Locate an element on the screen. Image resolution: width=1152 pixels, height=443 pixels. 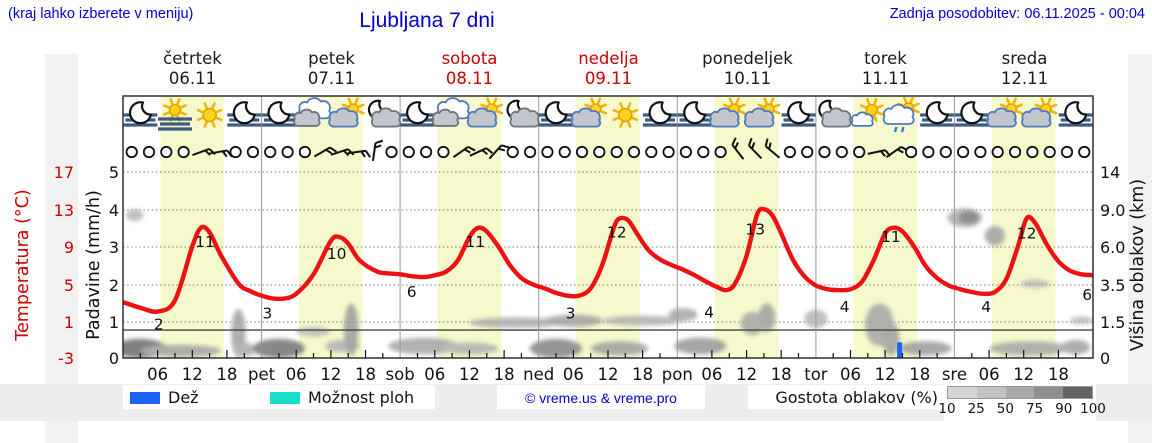
cloud-density-gradient-bar is located at coordinates (1020, 392).